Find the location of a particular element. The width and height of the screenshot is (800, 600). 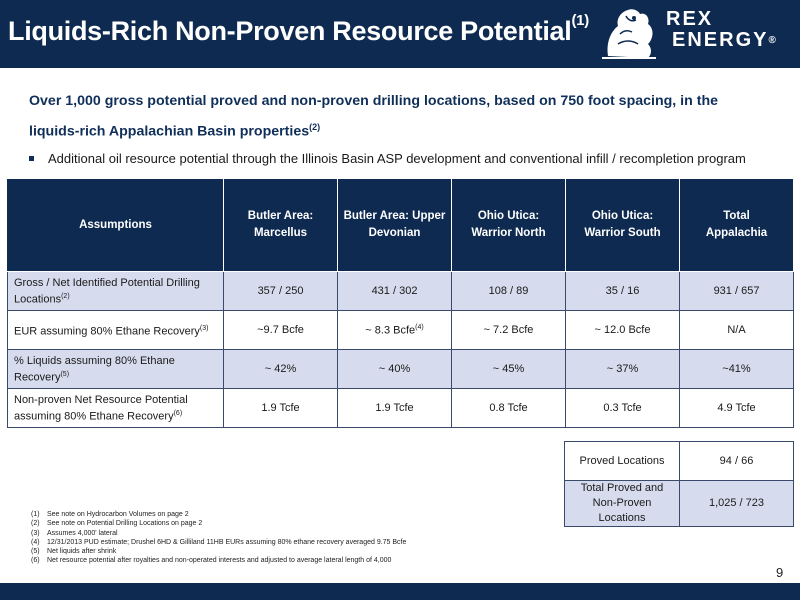

table-cell: 0.8 Tcfe is located at coordinates (508, 408).